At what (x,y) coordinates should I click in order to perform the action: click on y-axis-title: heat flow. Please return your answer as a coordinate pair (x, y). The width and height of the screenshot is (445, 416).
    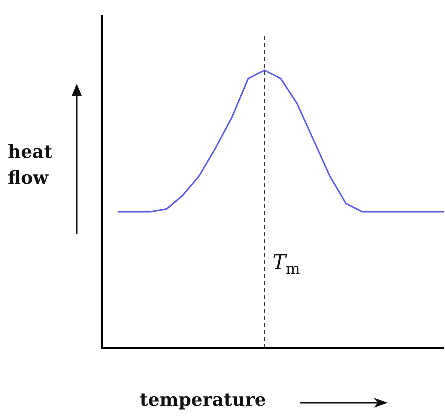
    Looking at the image, I should click on (31, 166).